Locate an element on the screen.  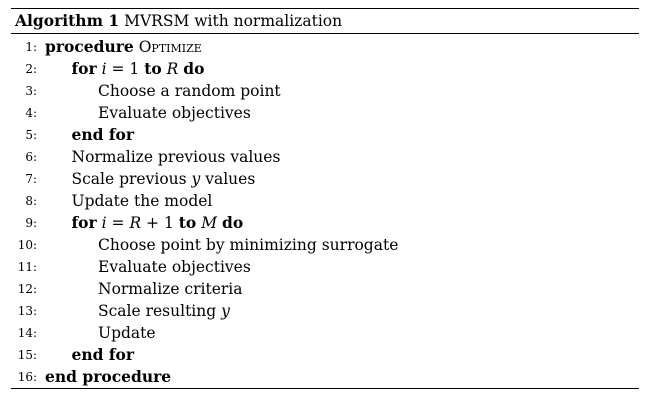
text-segment: values is located at coordinates (228, 179).